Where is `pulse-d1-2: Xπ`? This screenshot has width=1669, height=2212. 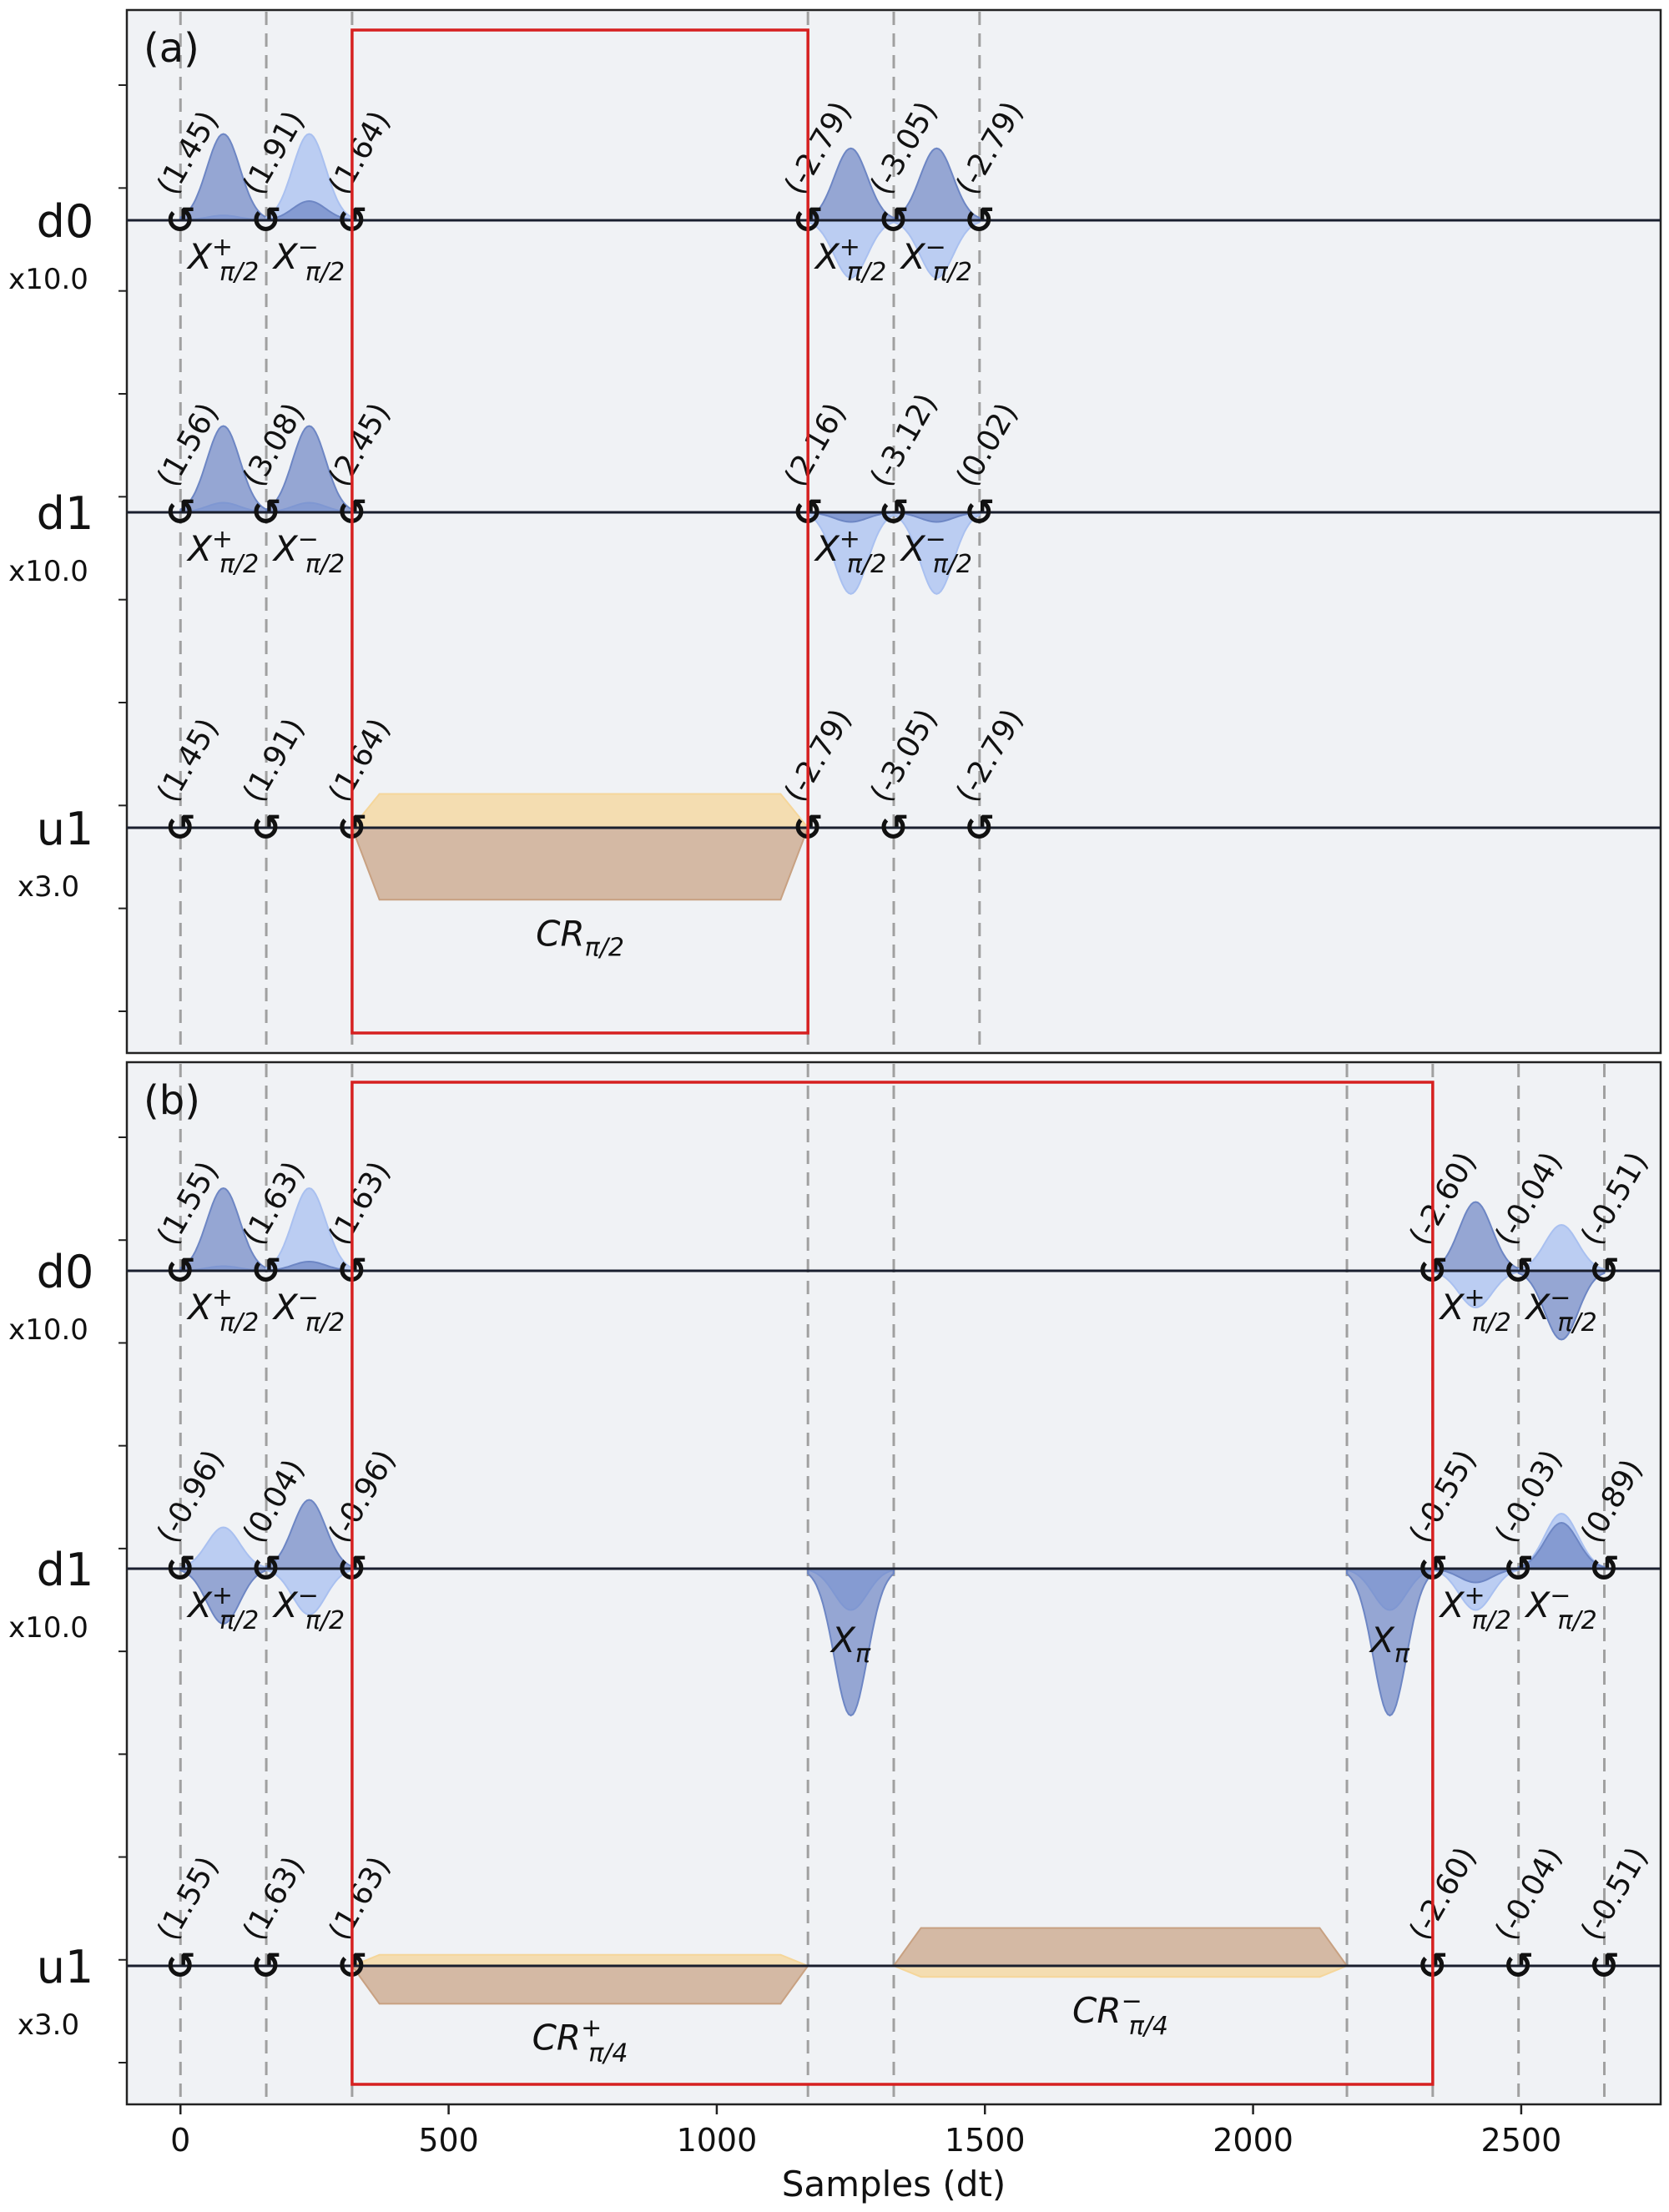 pulse-d1-2: Xπ is located at coordinates (851, 1642).